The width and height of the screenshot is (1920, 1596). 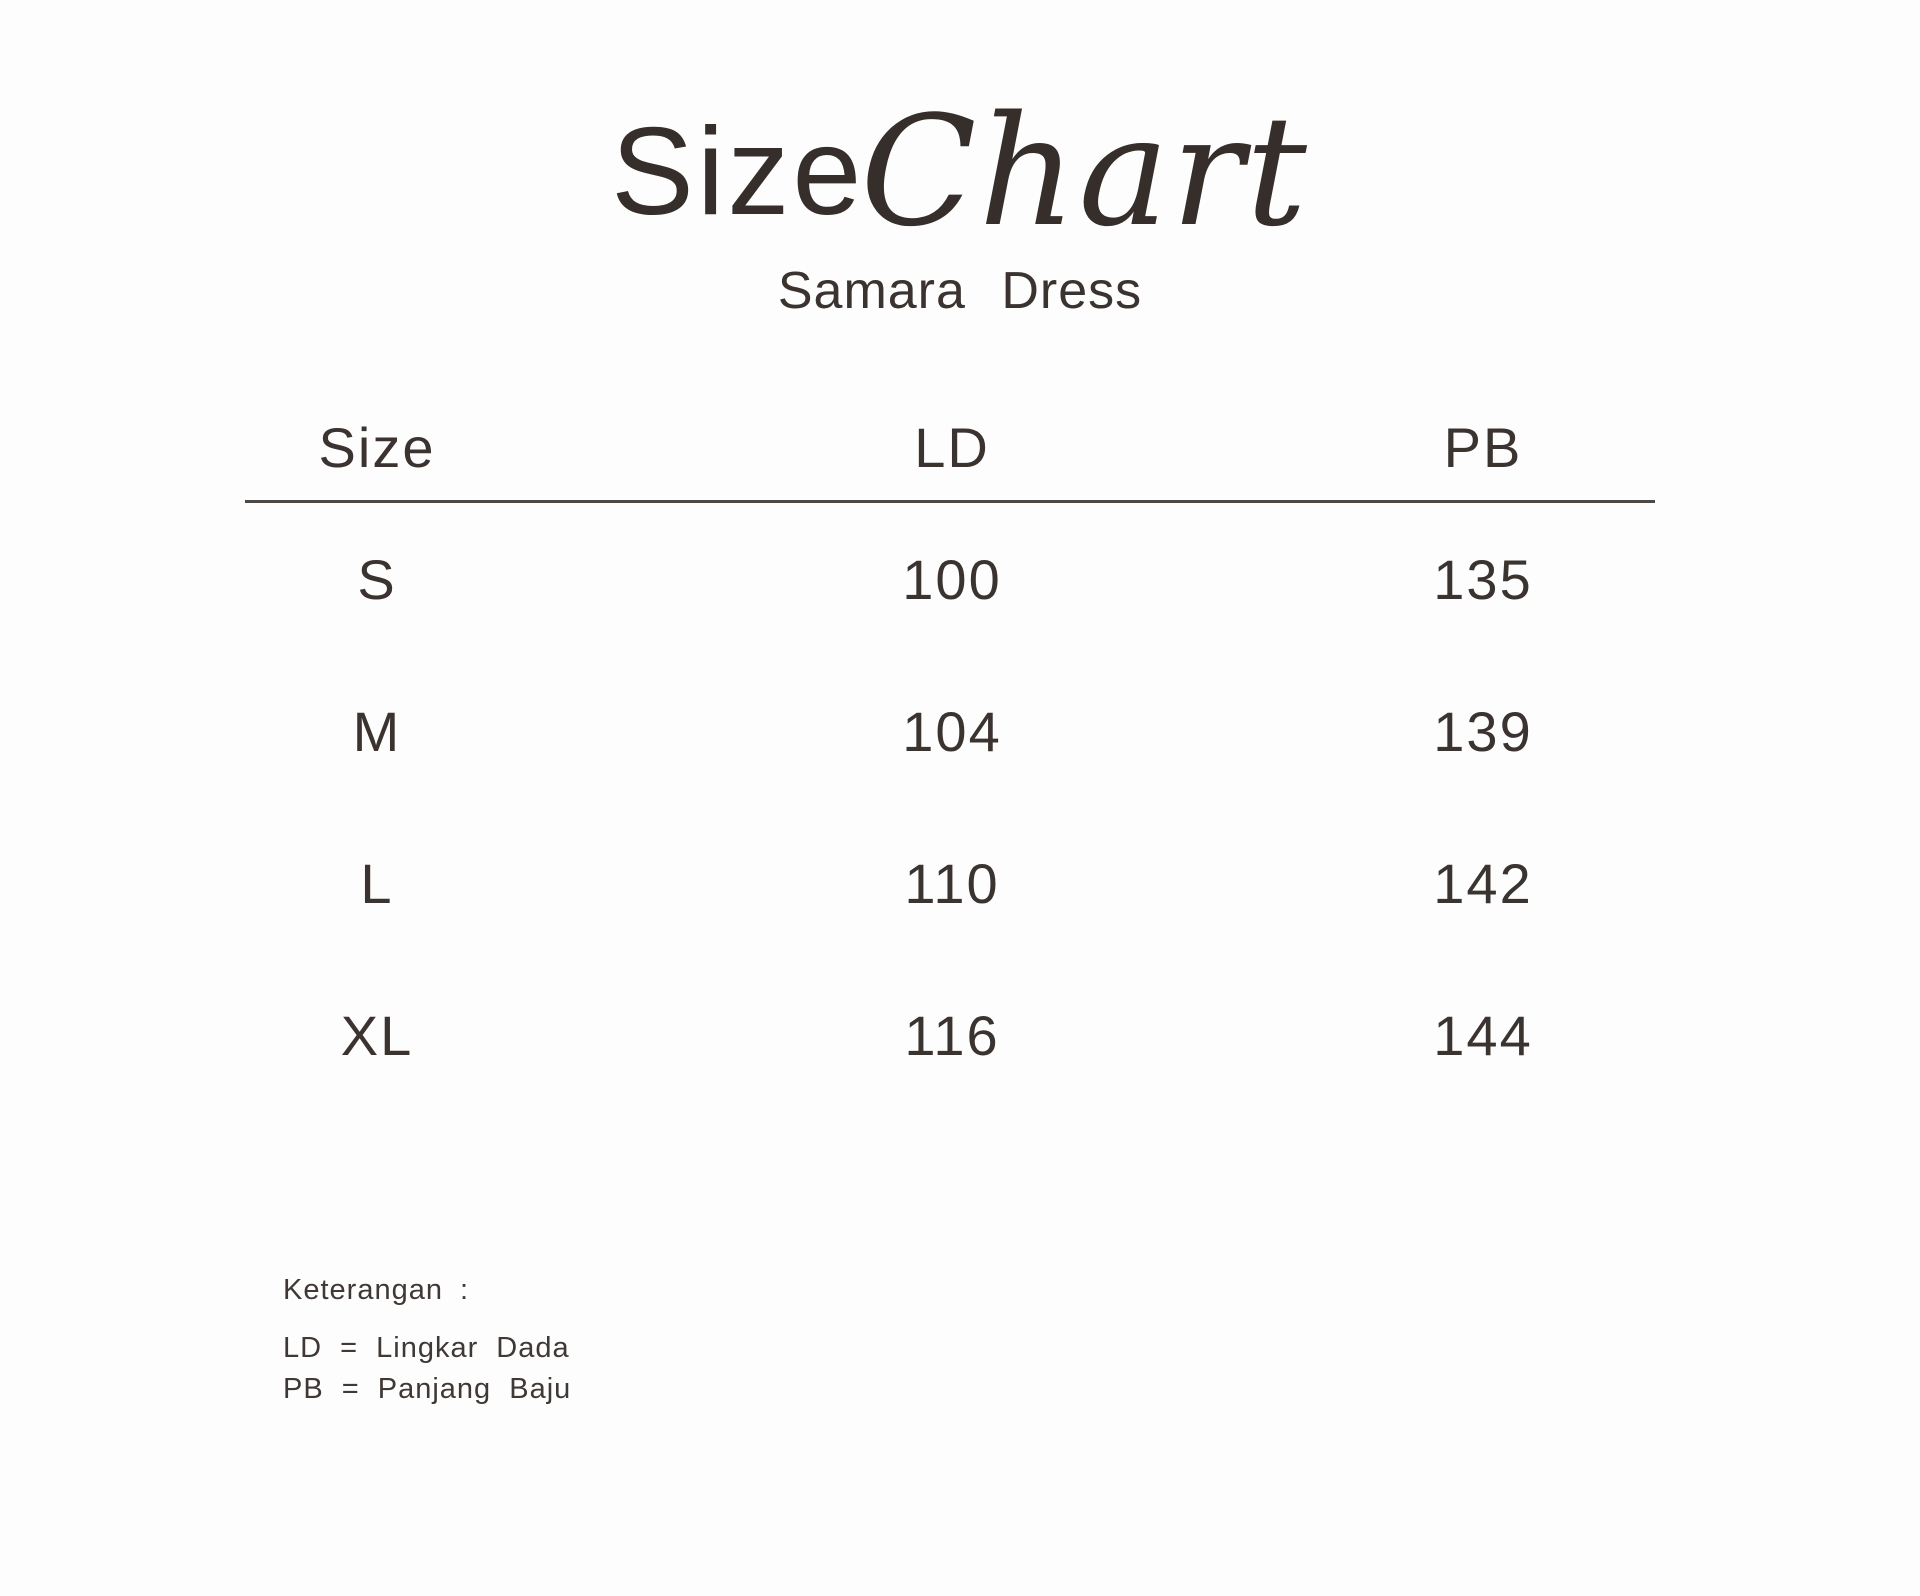 I want to click on title-word-size: Size, so click(x=738, y=172).